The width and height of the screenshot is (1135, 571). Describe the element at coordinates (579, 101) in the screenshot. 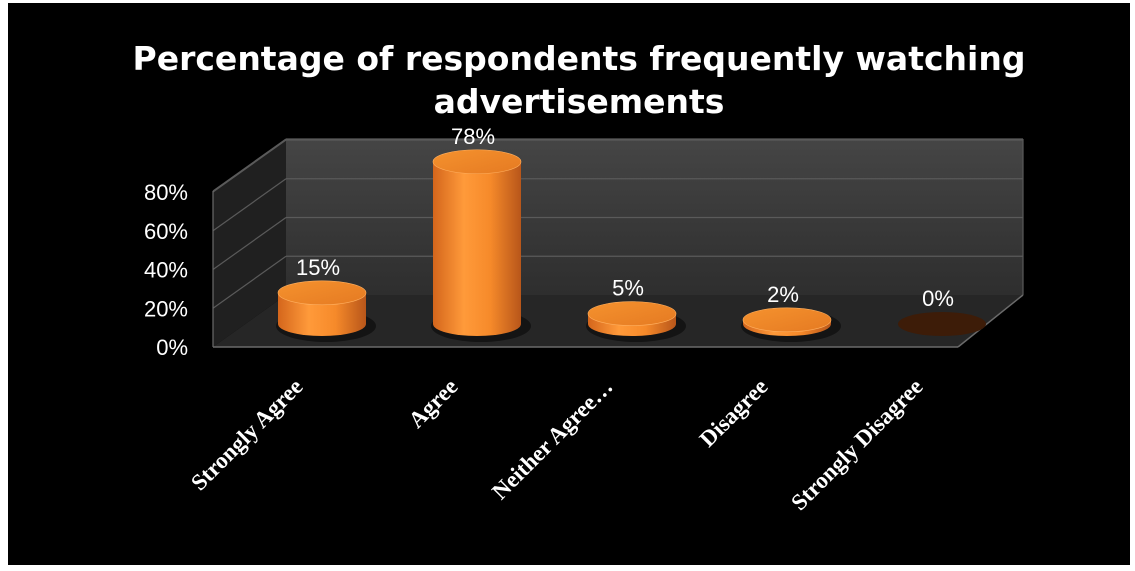

I see `chart-title-line-2: advertisements` at that location.